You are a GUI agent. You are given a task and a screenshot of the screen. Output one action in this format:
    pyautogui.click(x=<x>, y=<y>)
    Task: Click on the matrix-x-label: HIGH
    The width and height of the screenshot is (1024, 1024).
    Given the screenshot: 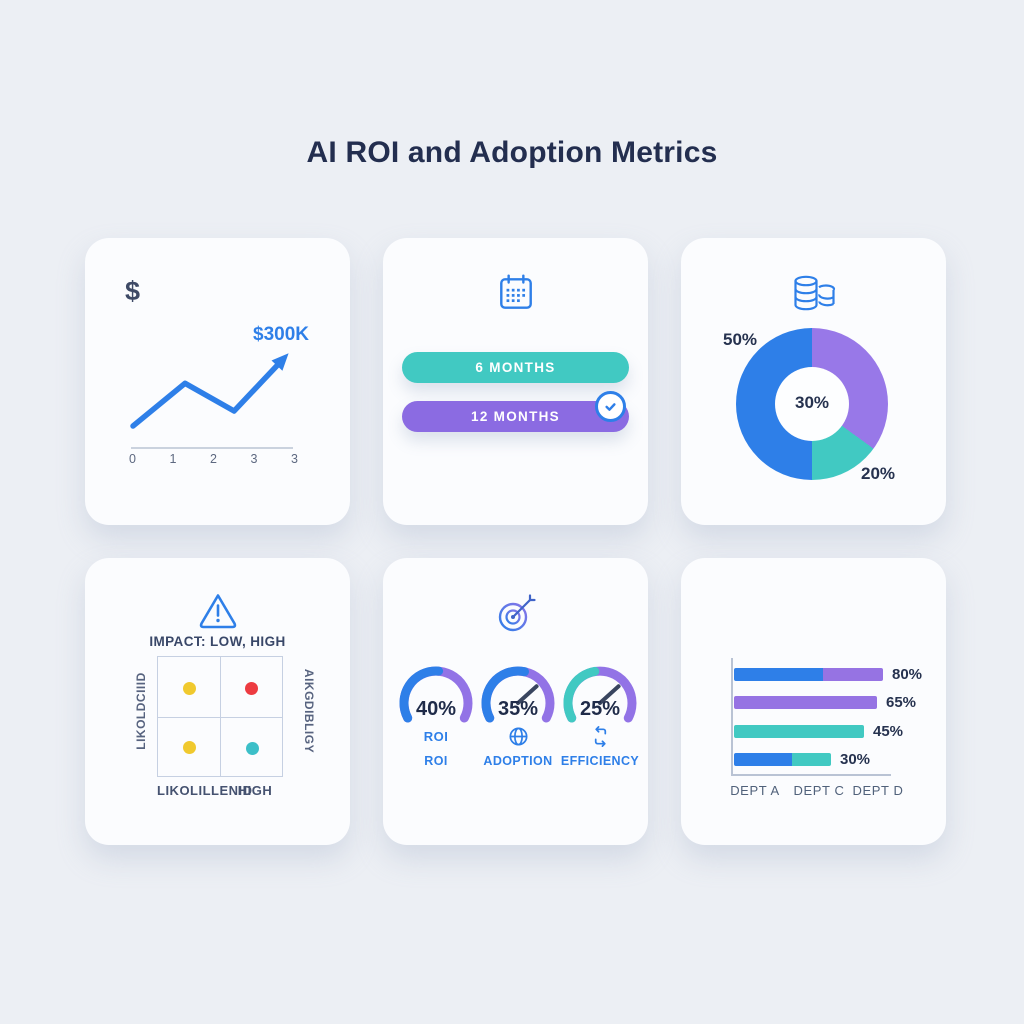 What is the action you would take?
    pyautogui.click(x=255, y=790)
    